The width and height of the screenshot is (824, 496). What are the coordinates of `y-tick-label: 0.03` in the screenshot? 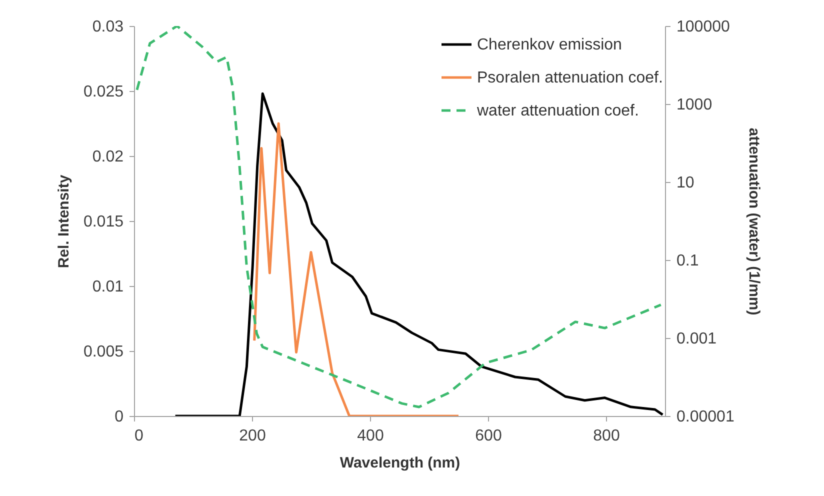 It's located at (108, 27).